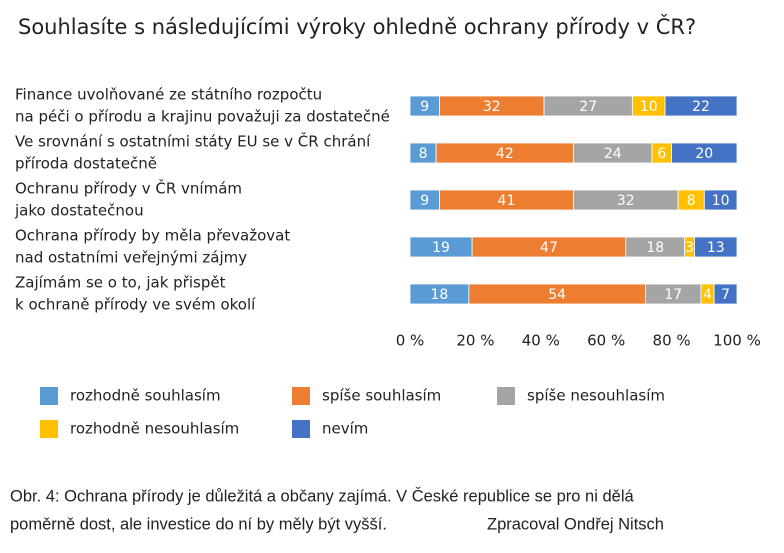 The image size is (784, 553). What do you see at coordinates (135, 305) in the screenshot?
I see `category-label: k ochraně přírody ve svém okolí` at bounding box center [135, 305].